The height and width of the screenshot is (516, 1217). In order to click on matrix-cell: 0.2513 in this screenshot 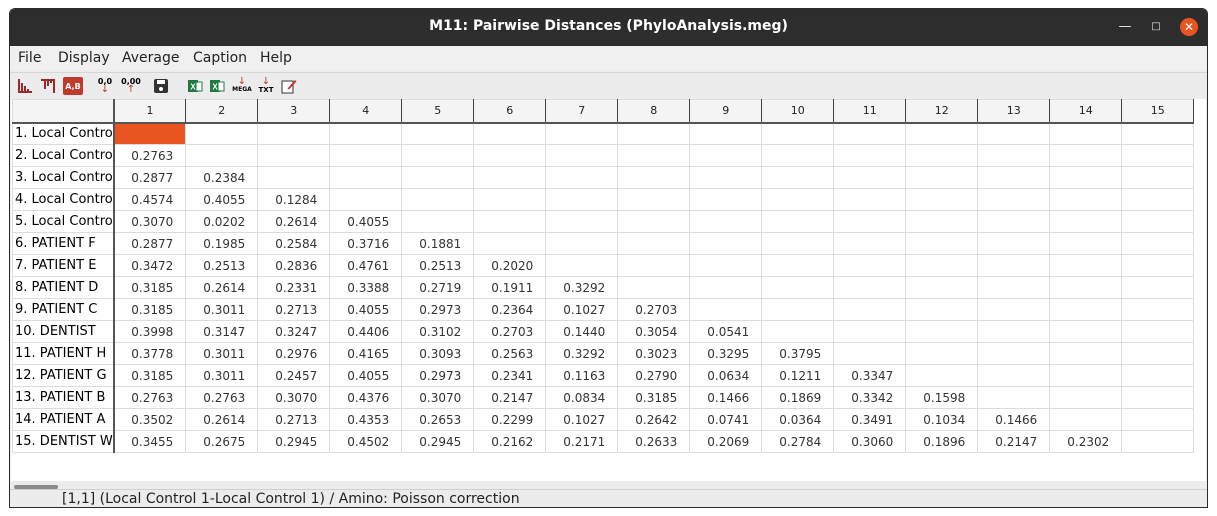, I will do `click(438, 265)`.